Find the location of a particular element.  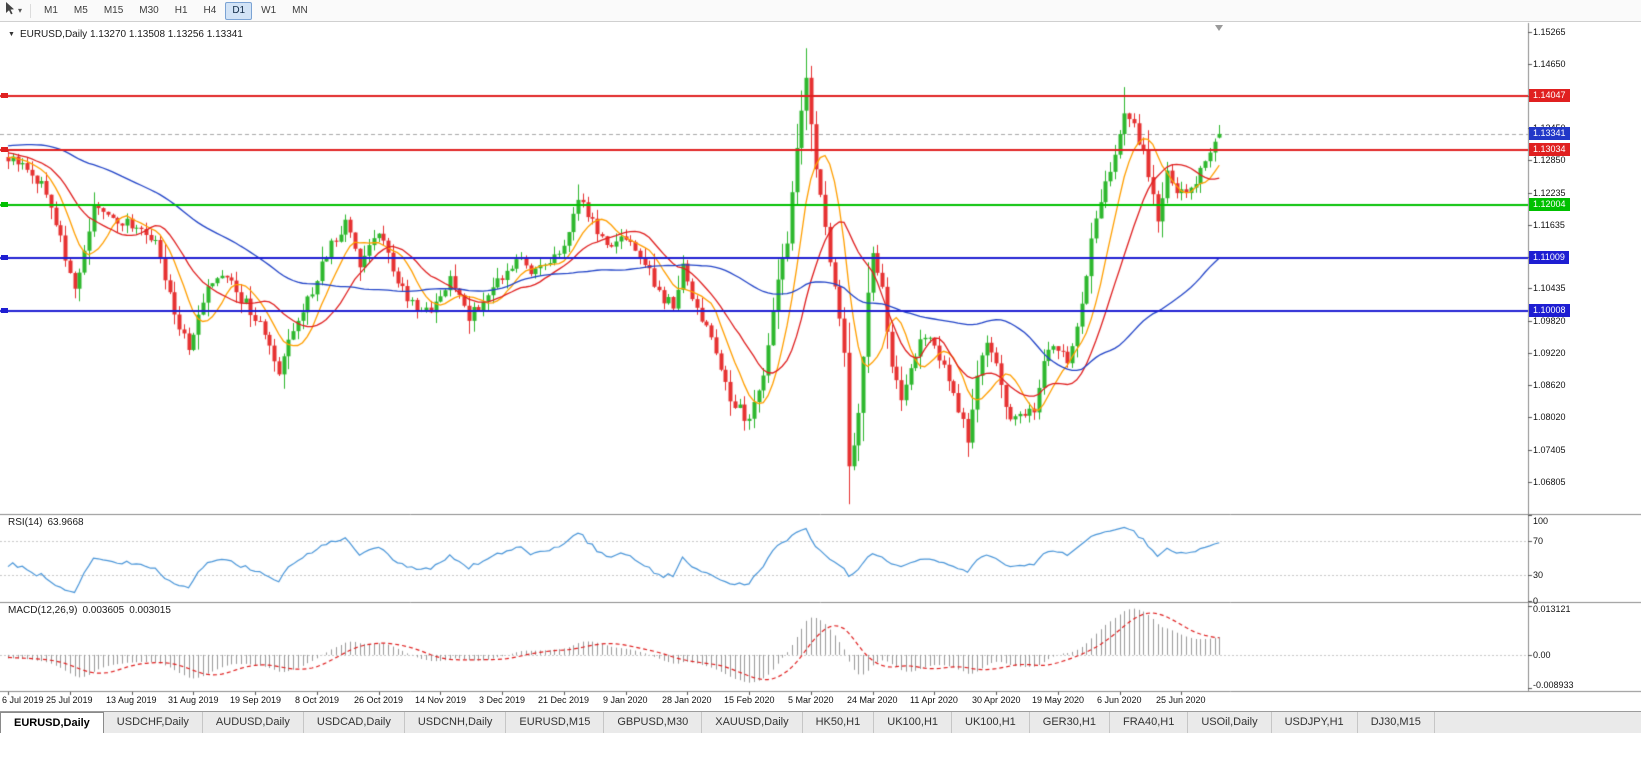

chart-tab-eurusd-m15: EURUSD,M15 is located at coordinates (555, 722).